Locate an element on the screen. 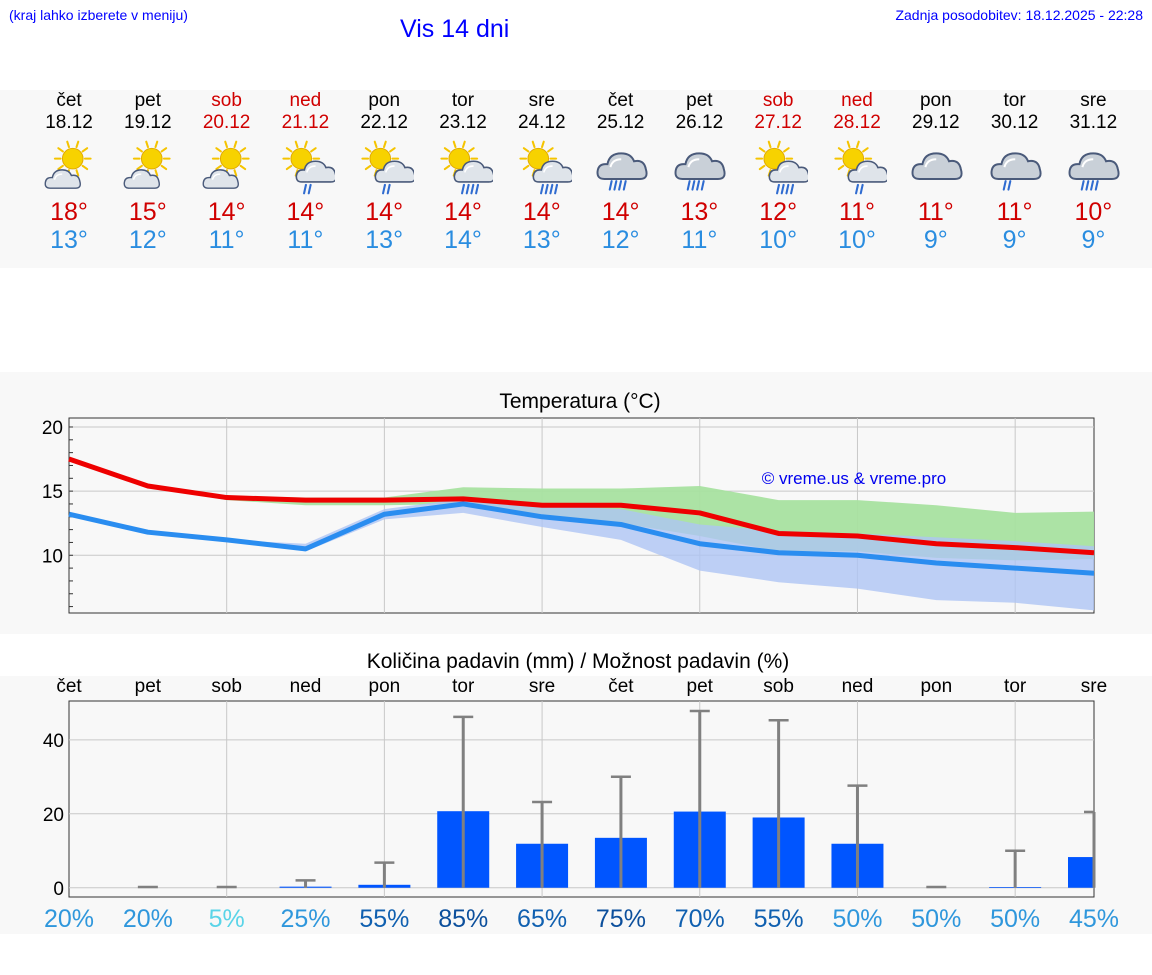 This screenshot has height=975, width=1152. precipitation-probability: 55% is located at coordinates (779, 919).